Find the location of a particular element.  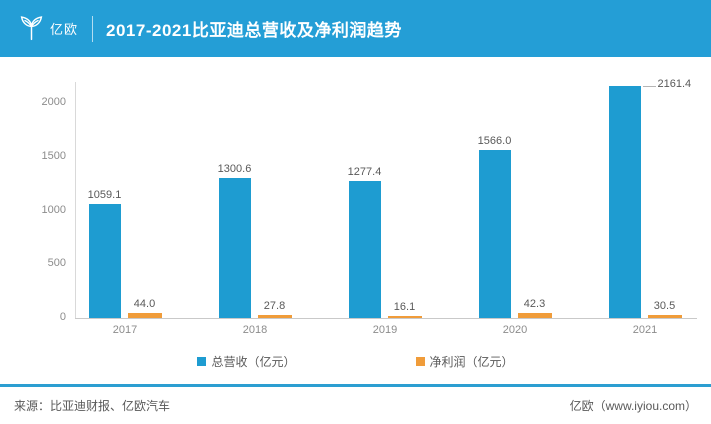

revenue-bar-2021: 2161.4 is located at coordinates (649, 198).